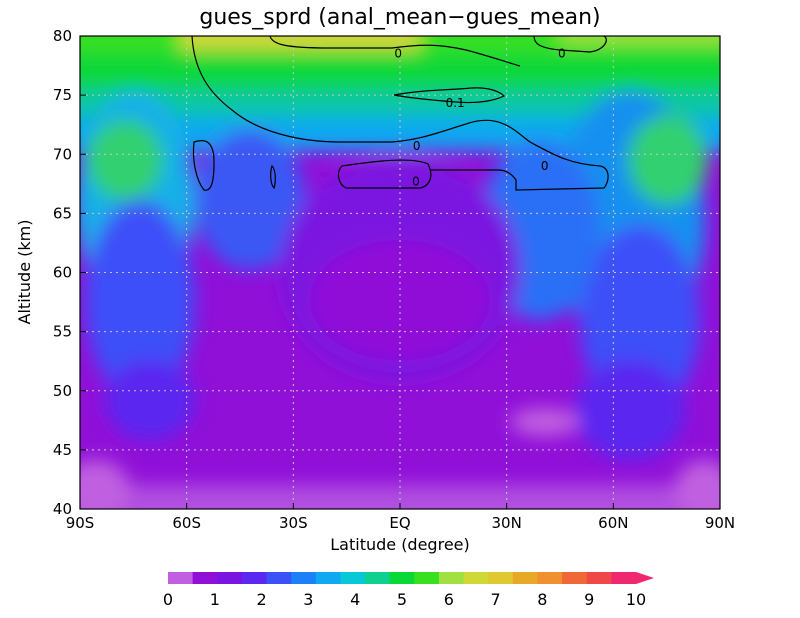 This screenshot has width=800, height=618. I want to click on field-right-green, so click(668, 160).